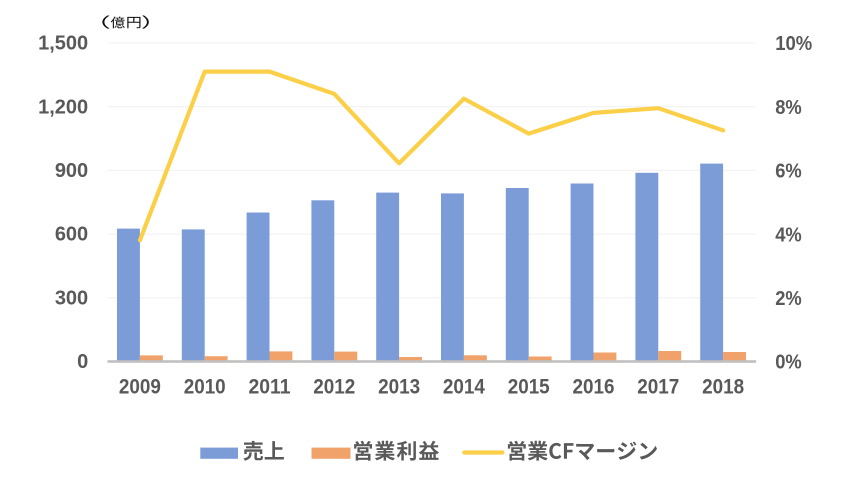 This screenshot has width=846, height=501. What do you see at coordinates (788, 363) in the screenshot?
I see `svg-text: 0%` at bounding box center [788, 363].